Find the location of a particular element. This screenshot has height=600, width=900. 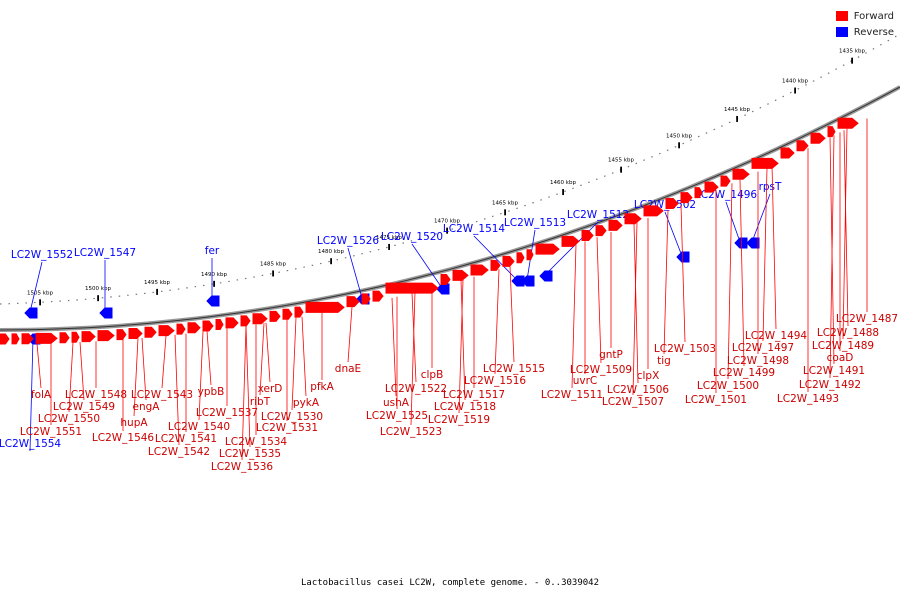

forward-gene-label: LC2W_1489 is located at coordinates (843, 346).